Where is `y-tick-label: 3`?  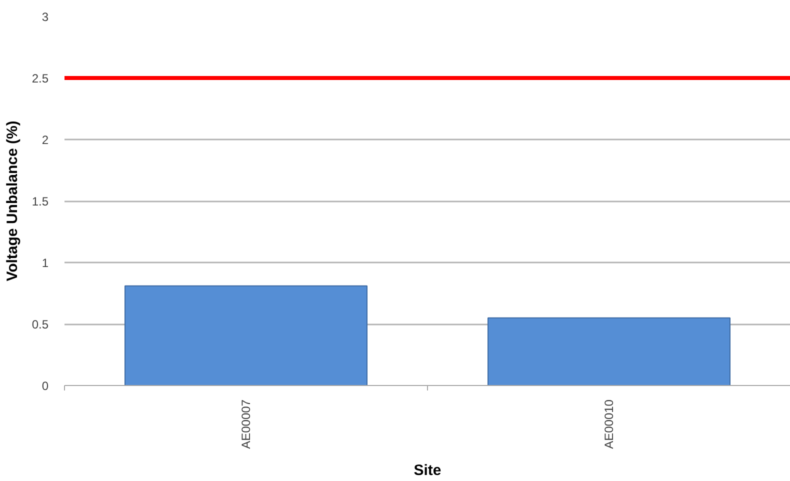
y-tick-label: 3 is located at coordinates (45, 17).